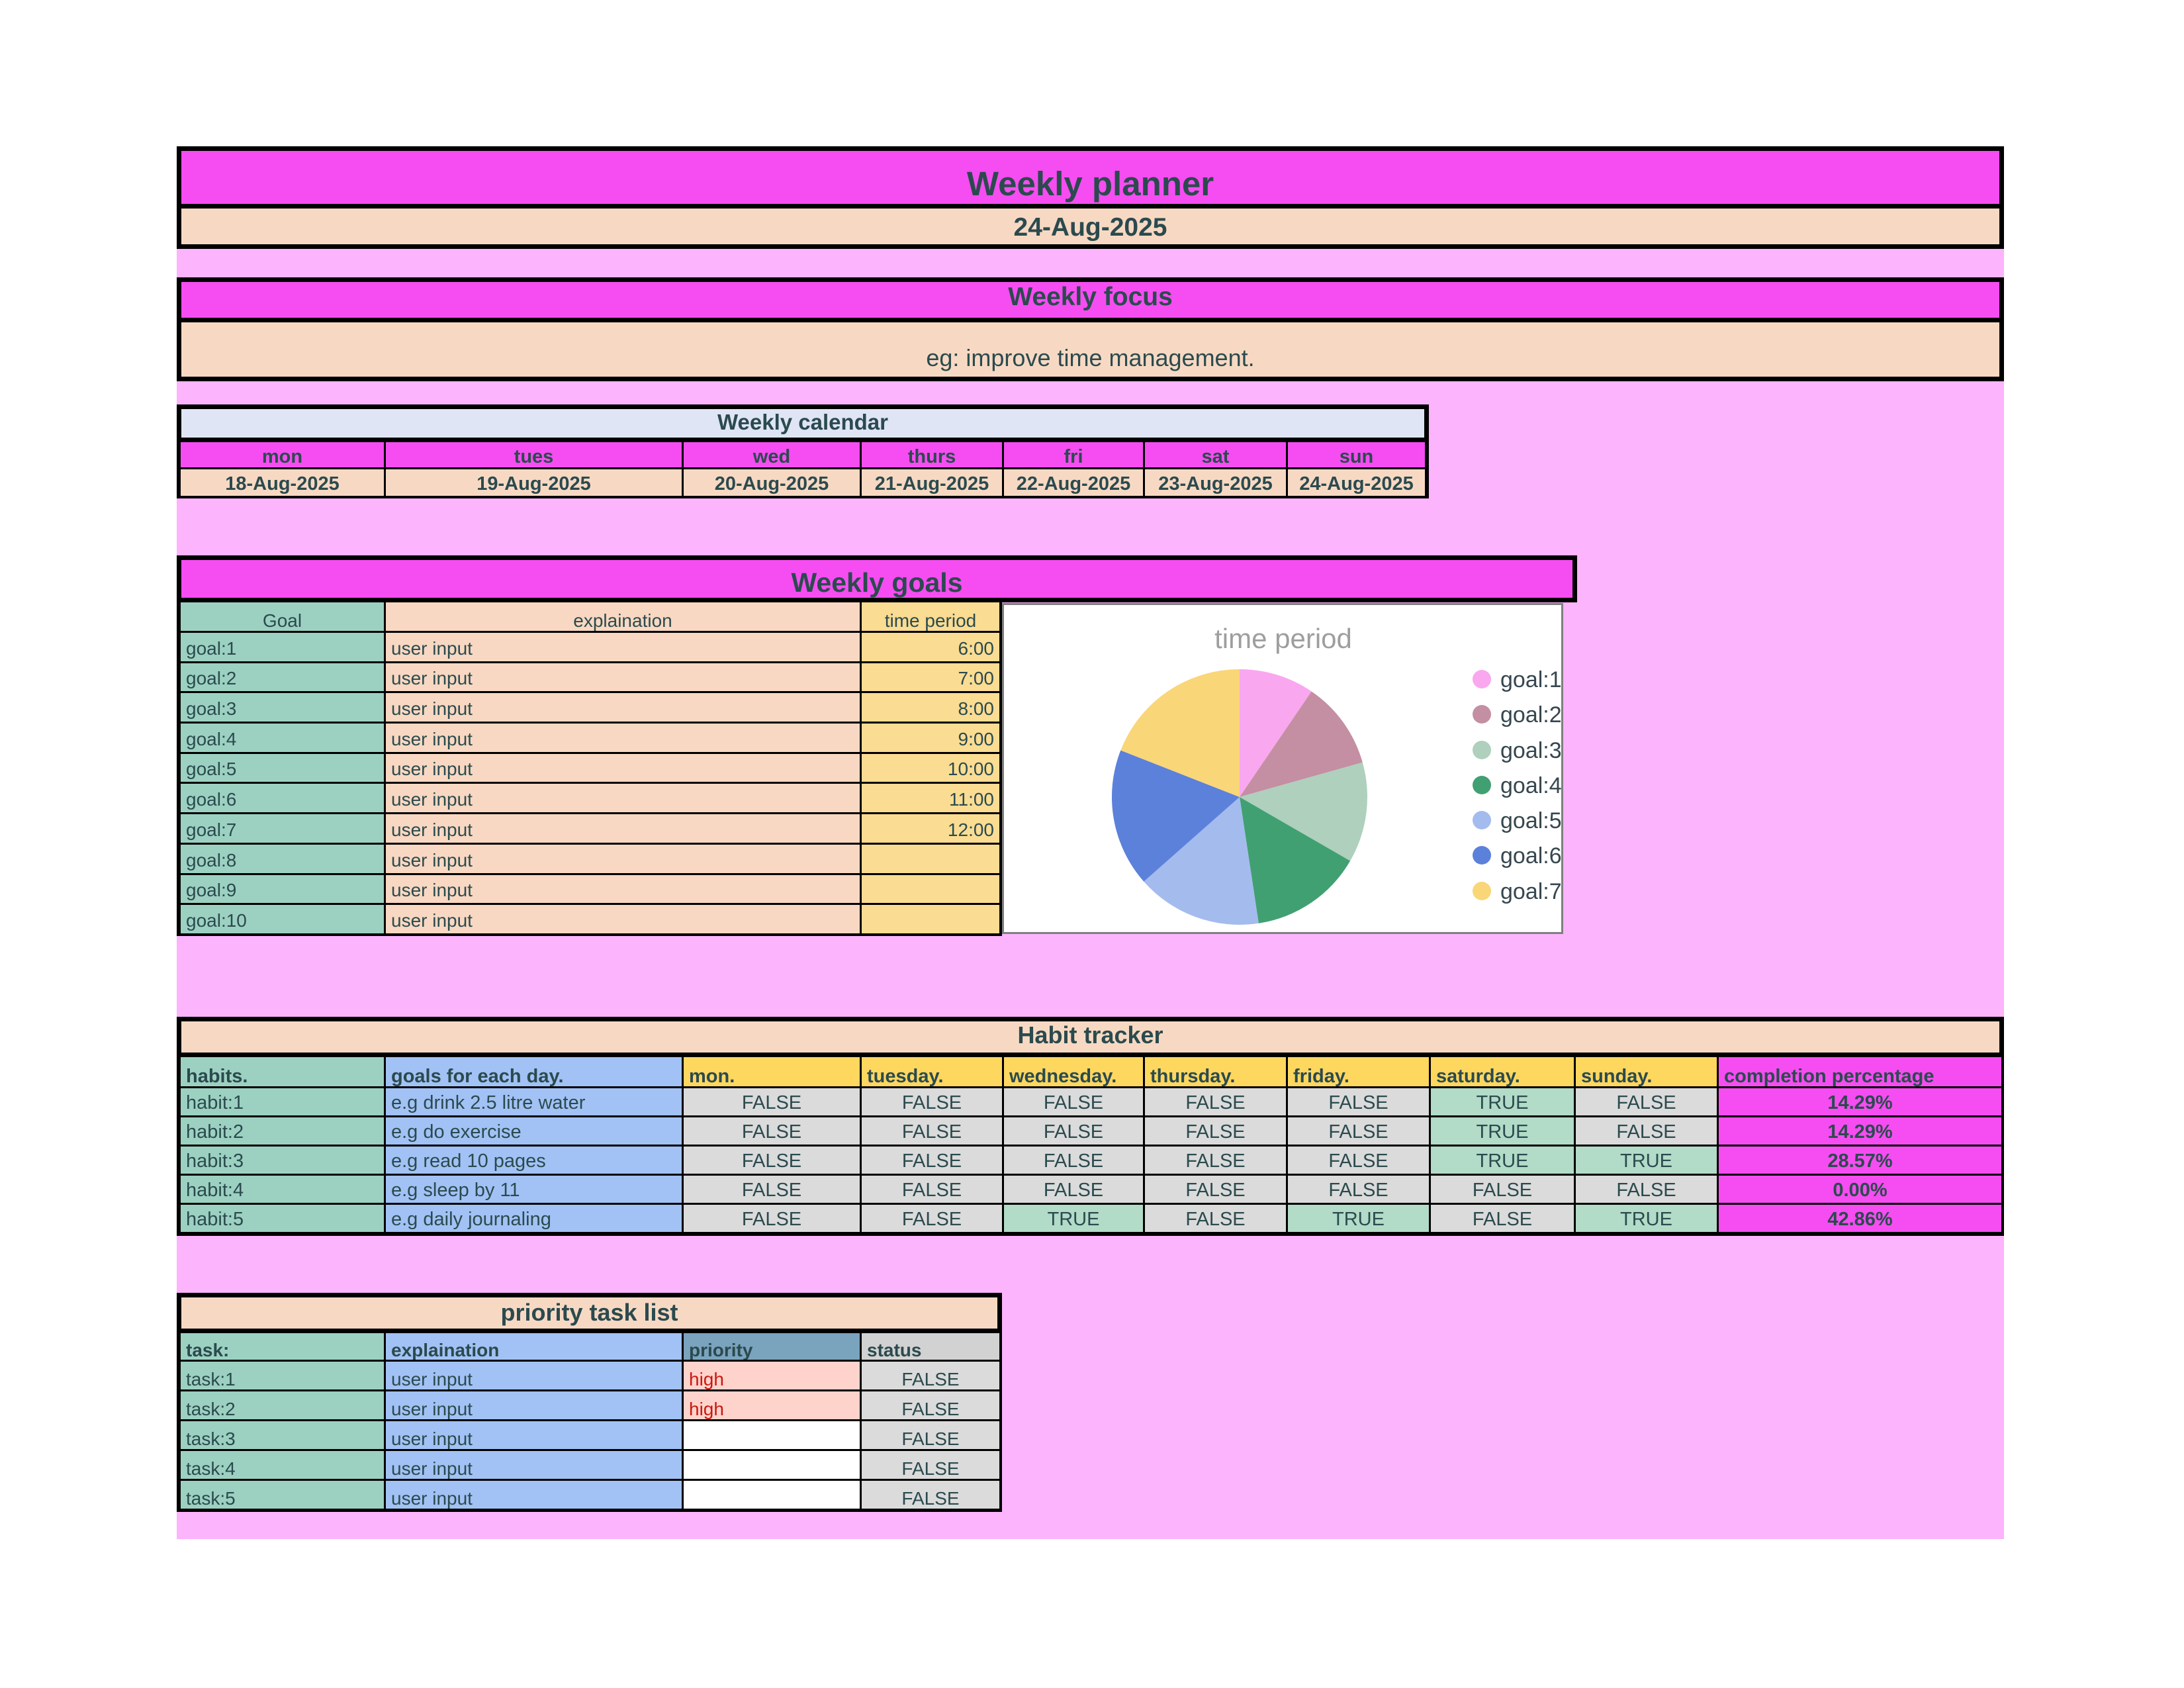 This screenshot has height=1688, width=2184. I want to click on svg-text: goal:7, so click(1530, 891).